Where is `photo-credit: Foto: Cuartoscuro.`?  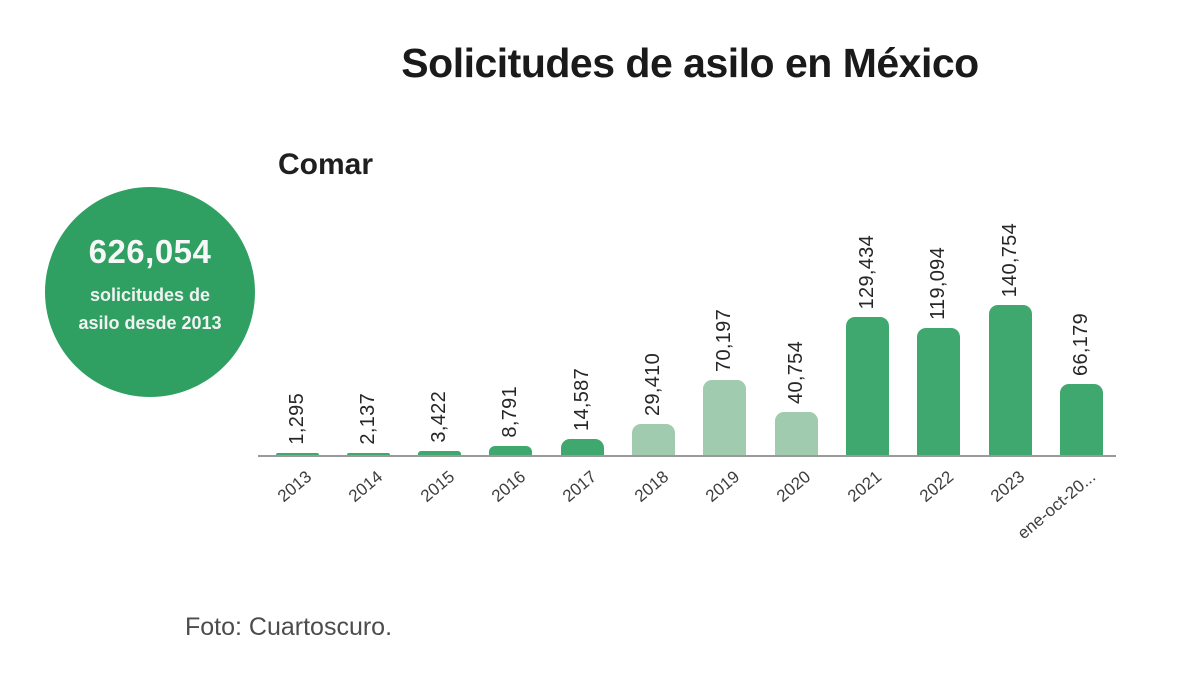 photo-credit: Foto: Cuartoscuro. is located at coordinates (289, 627).